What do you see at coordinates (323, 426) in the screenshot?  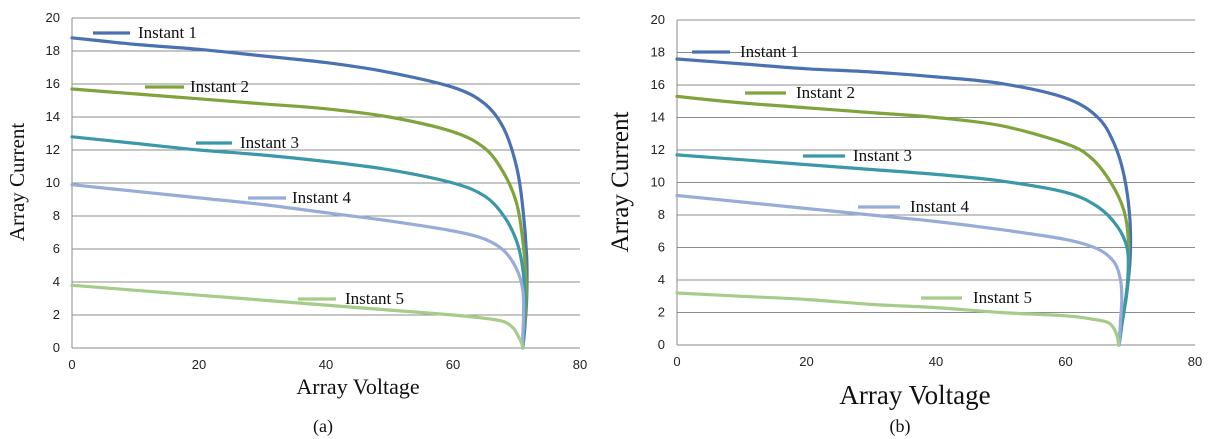 I see `panel-label: (a)` at bounding box center [323, 426].